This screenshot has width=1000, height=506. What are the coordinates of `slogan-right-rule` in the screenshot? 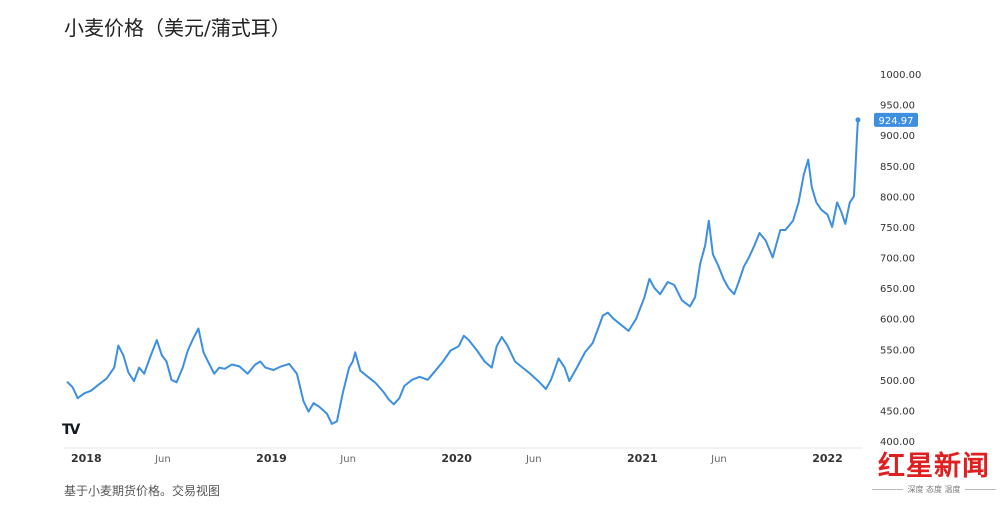 It's located at (980, 489).